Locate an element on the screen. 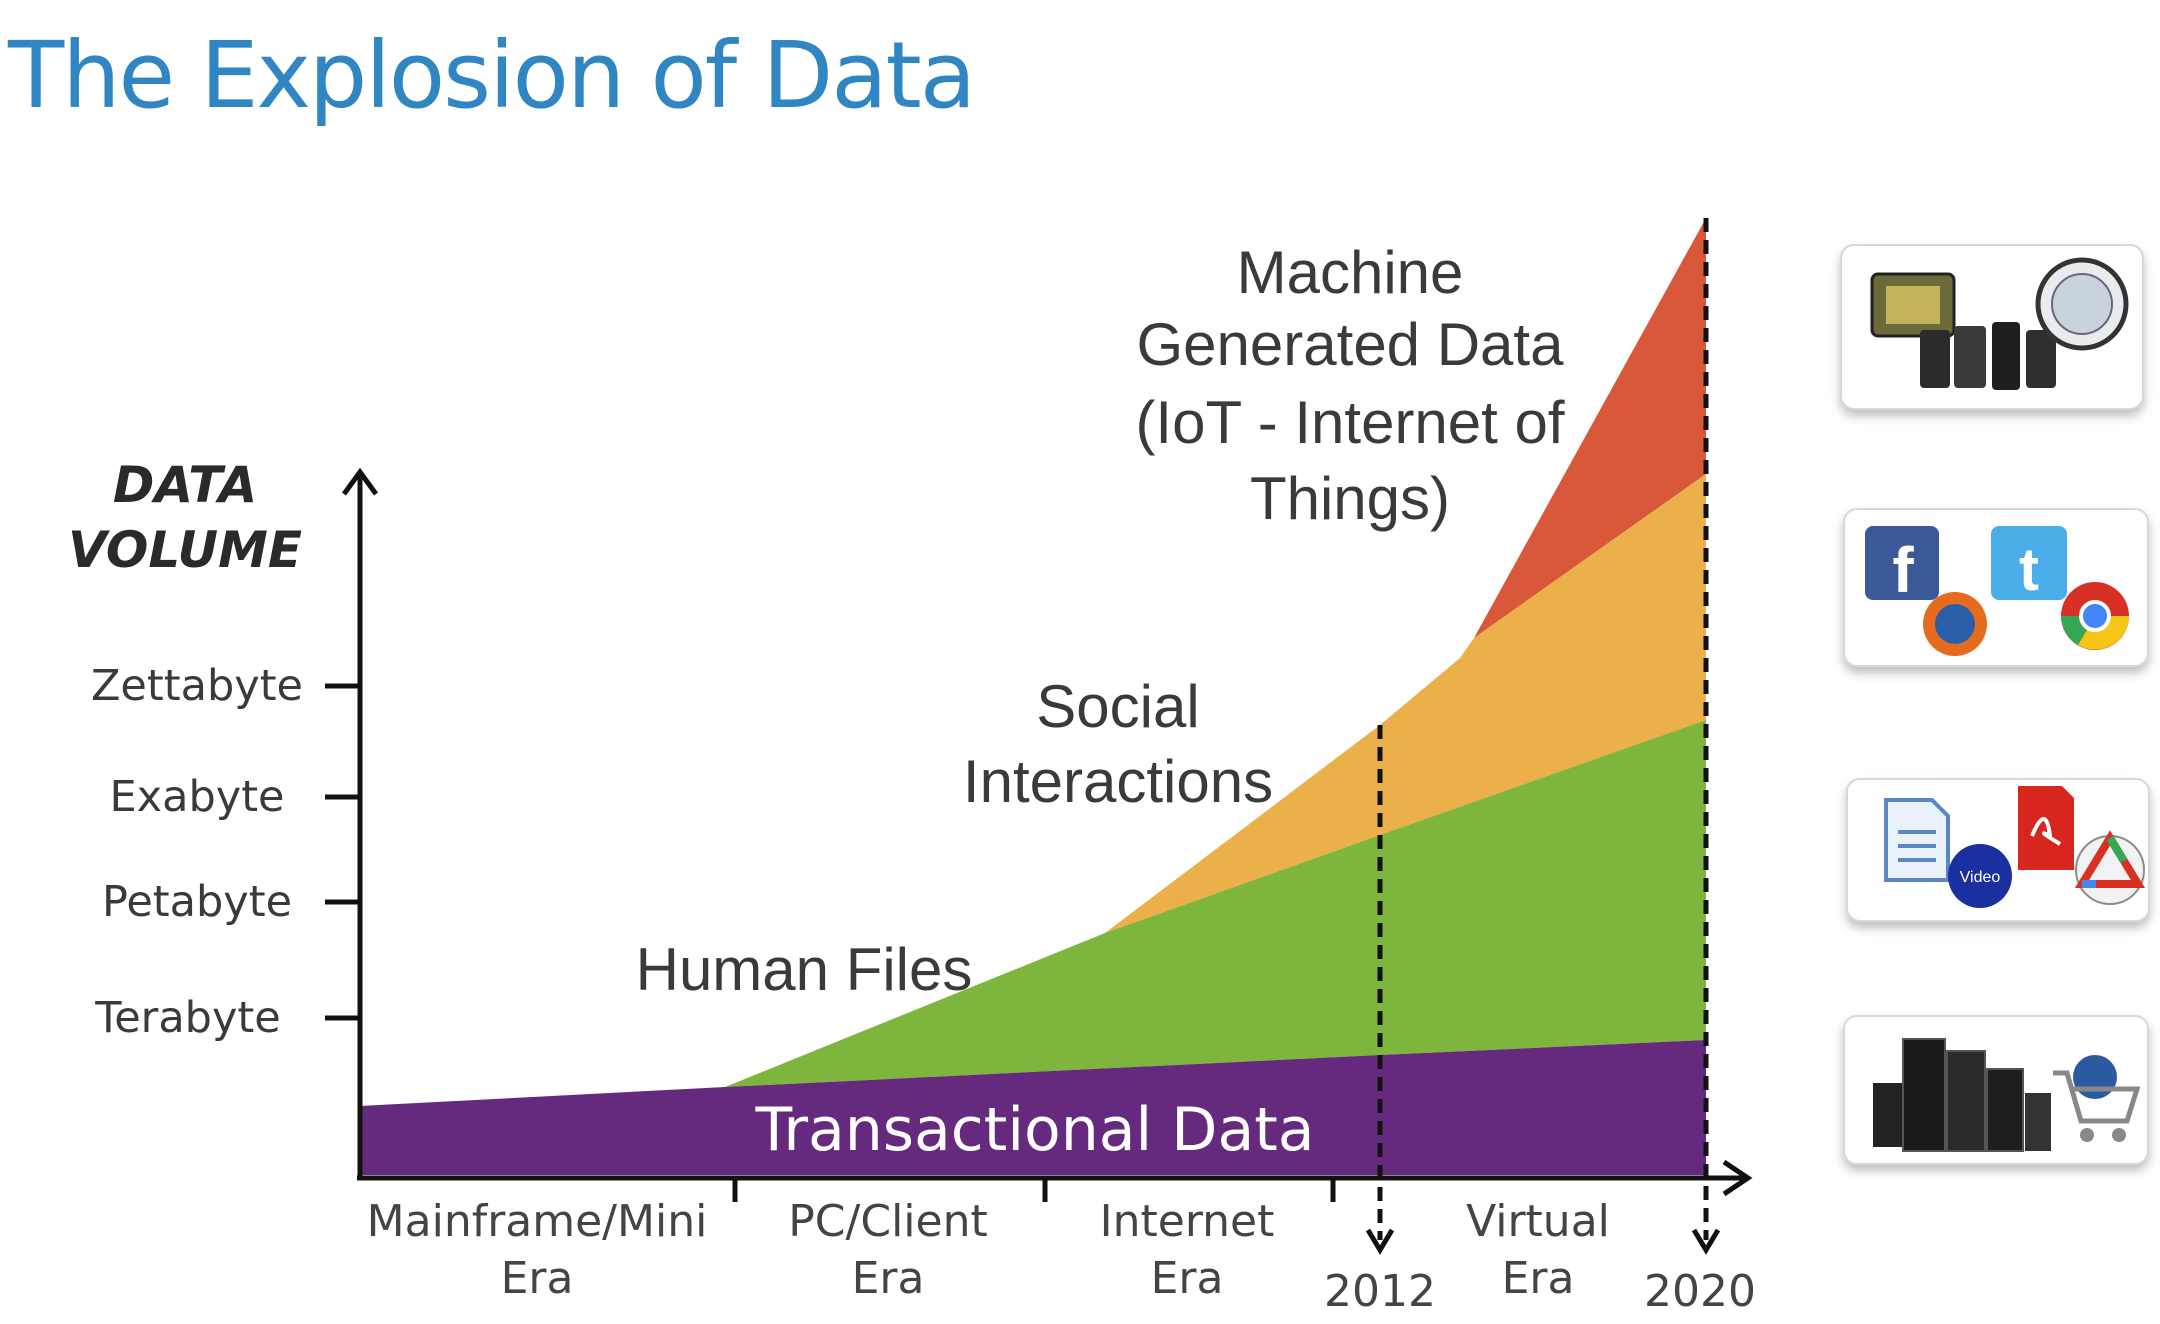  y-axis-arrowhead is located at coordinates (360, 481).